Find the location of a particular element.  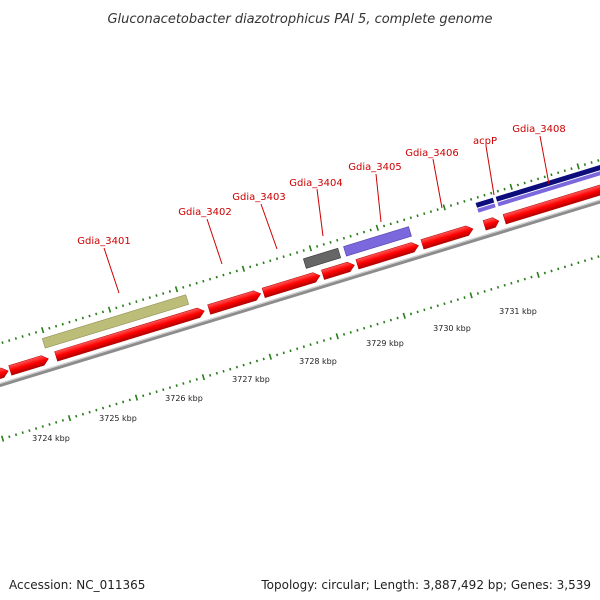

feature-bar-navy-short is located at coordinates (485, 202).